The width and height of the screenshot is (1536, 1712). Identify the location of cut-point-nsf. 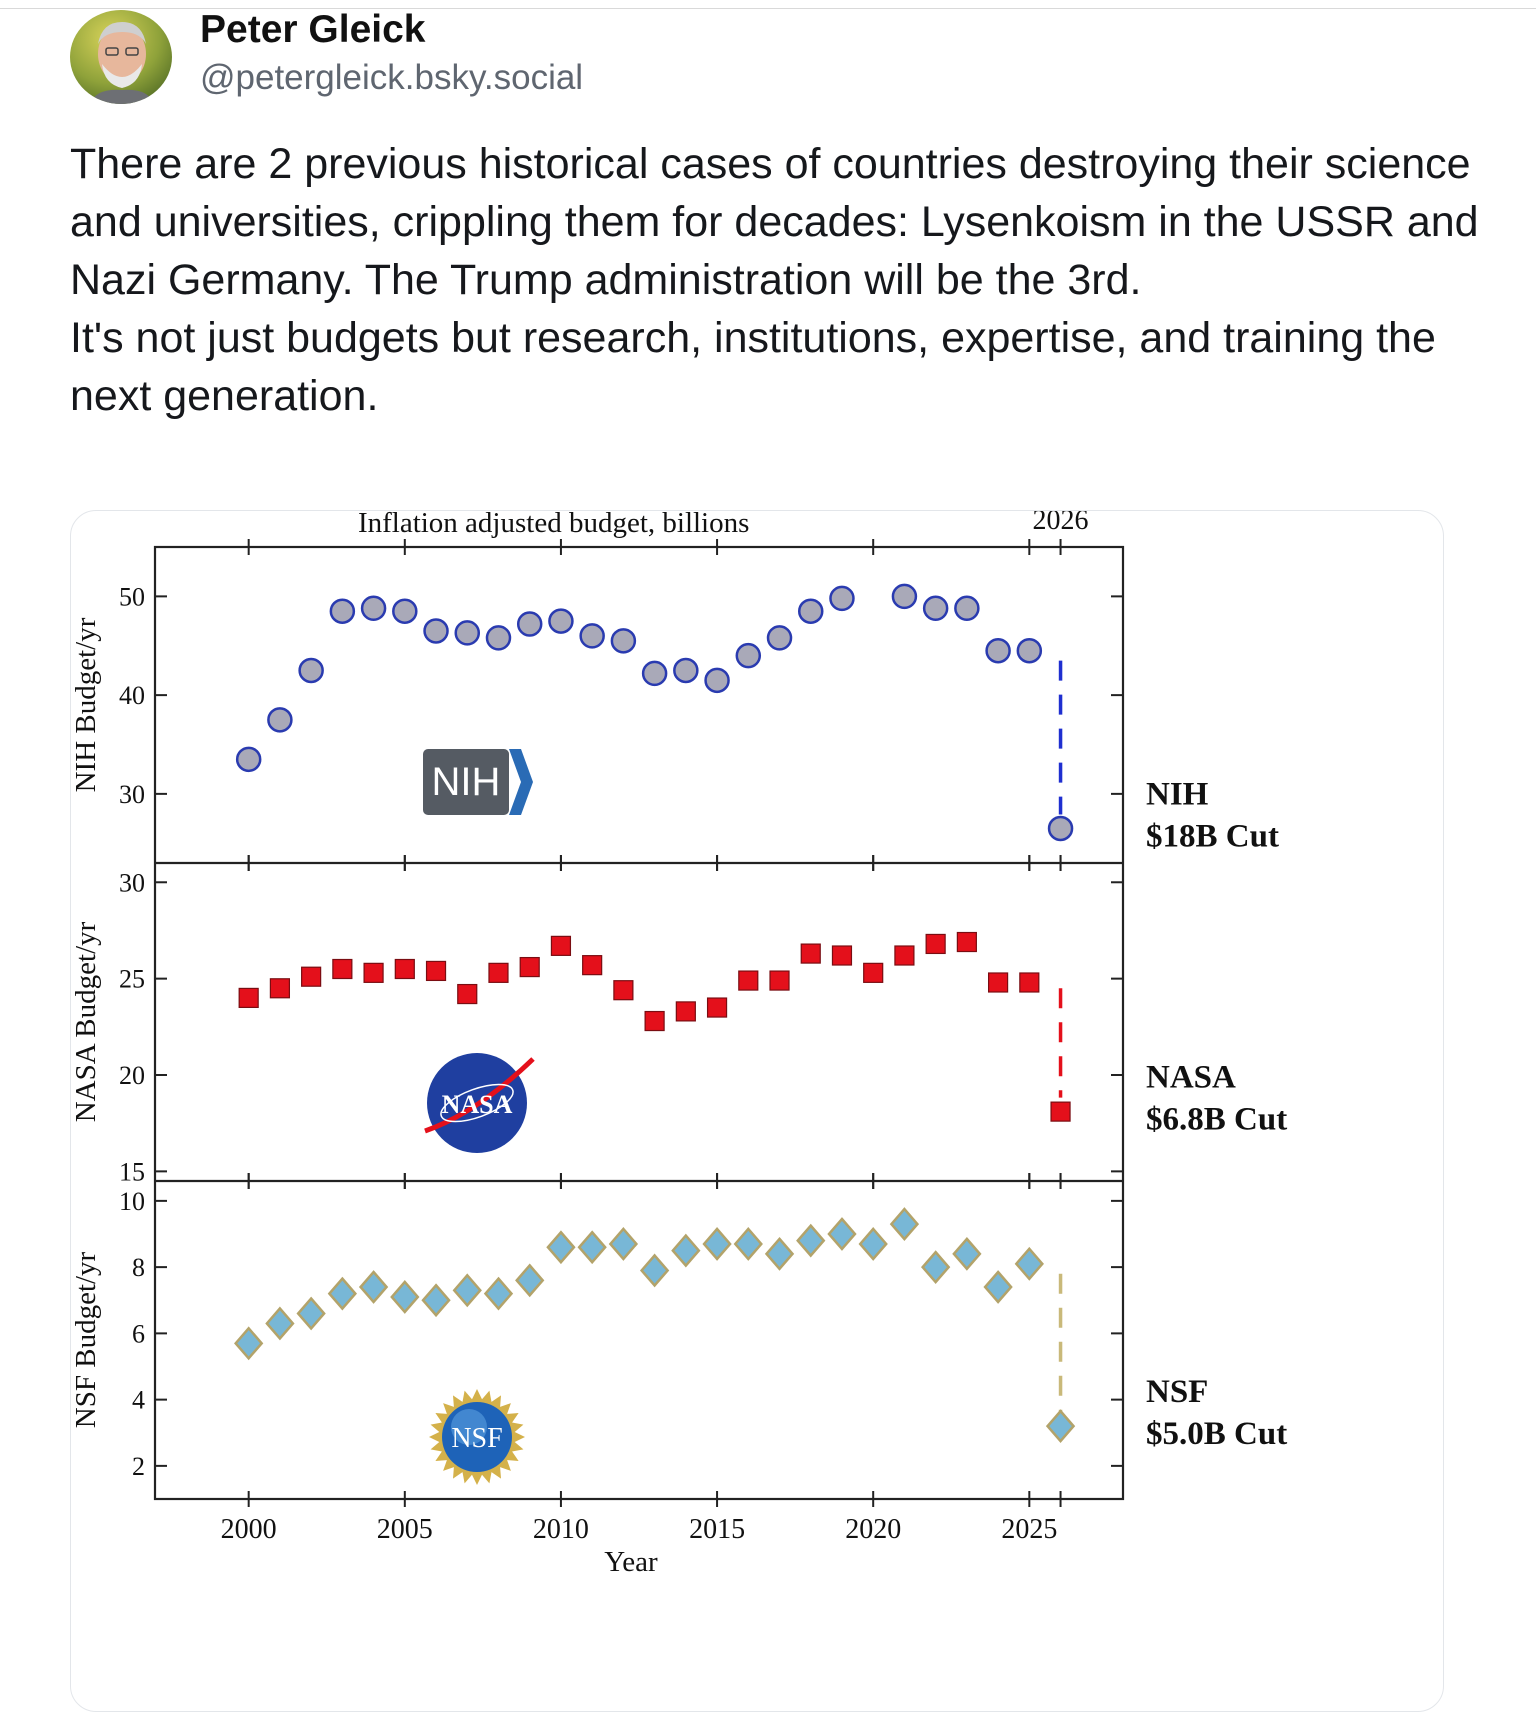
(1060, 1426).